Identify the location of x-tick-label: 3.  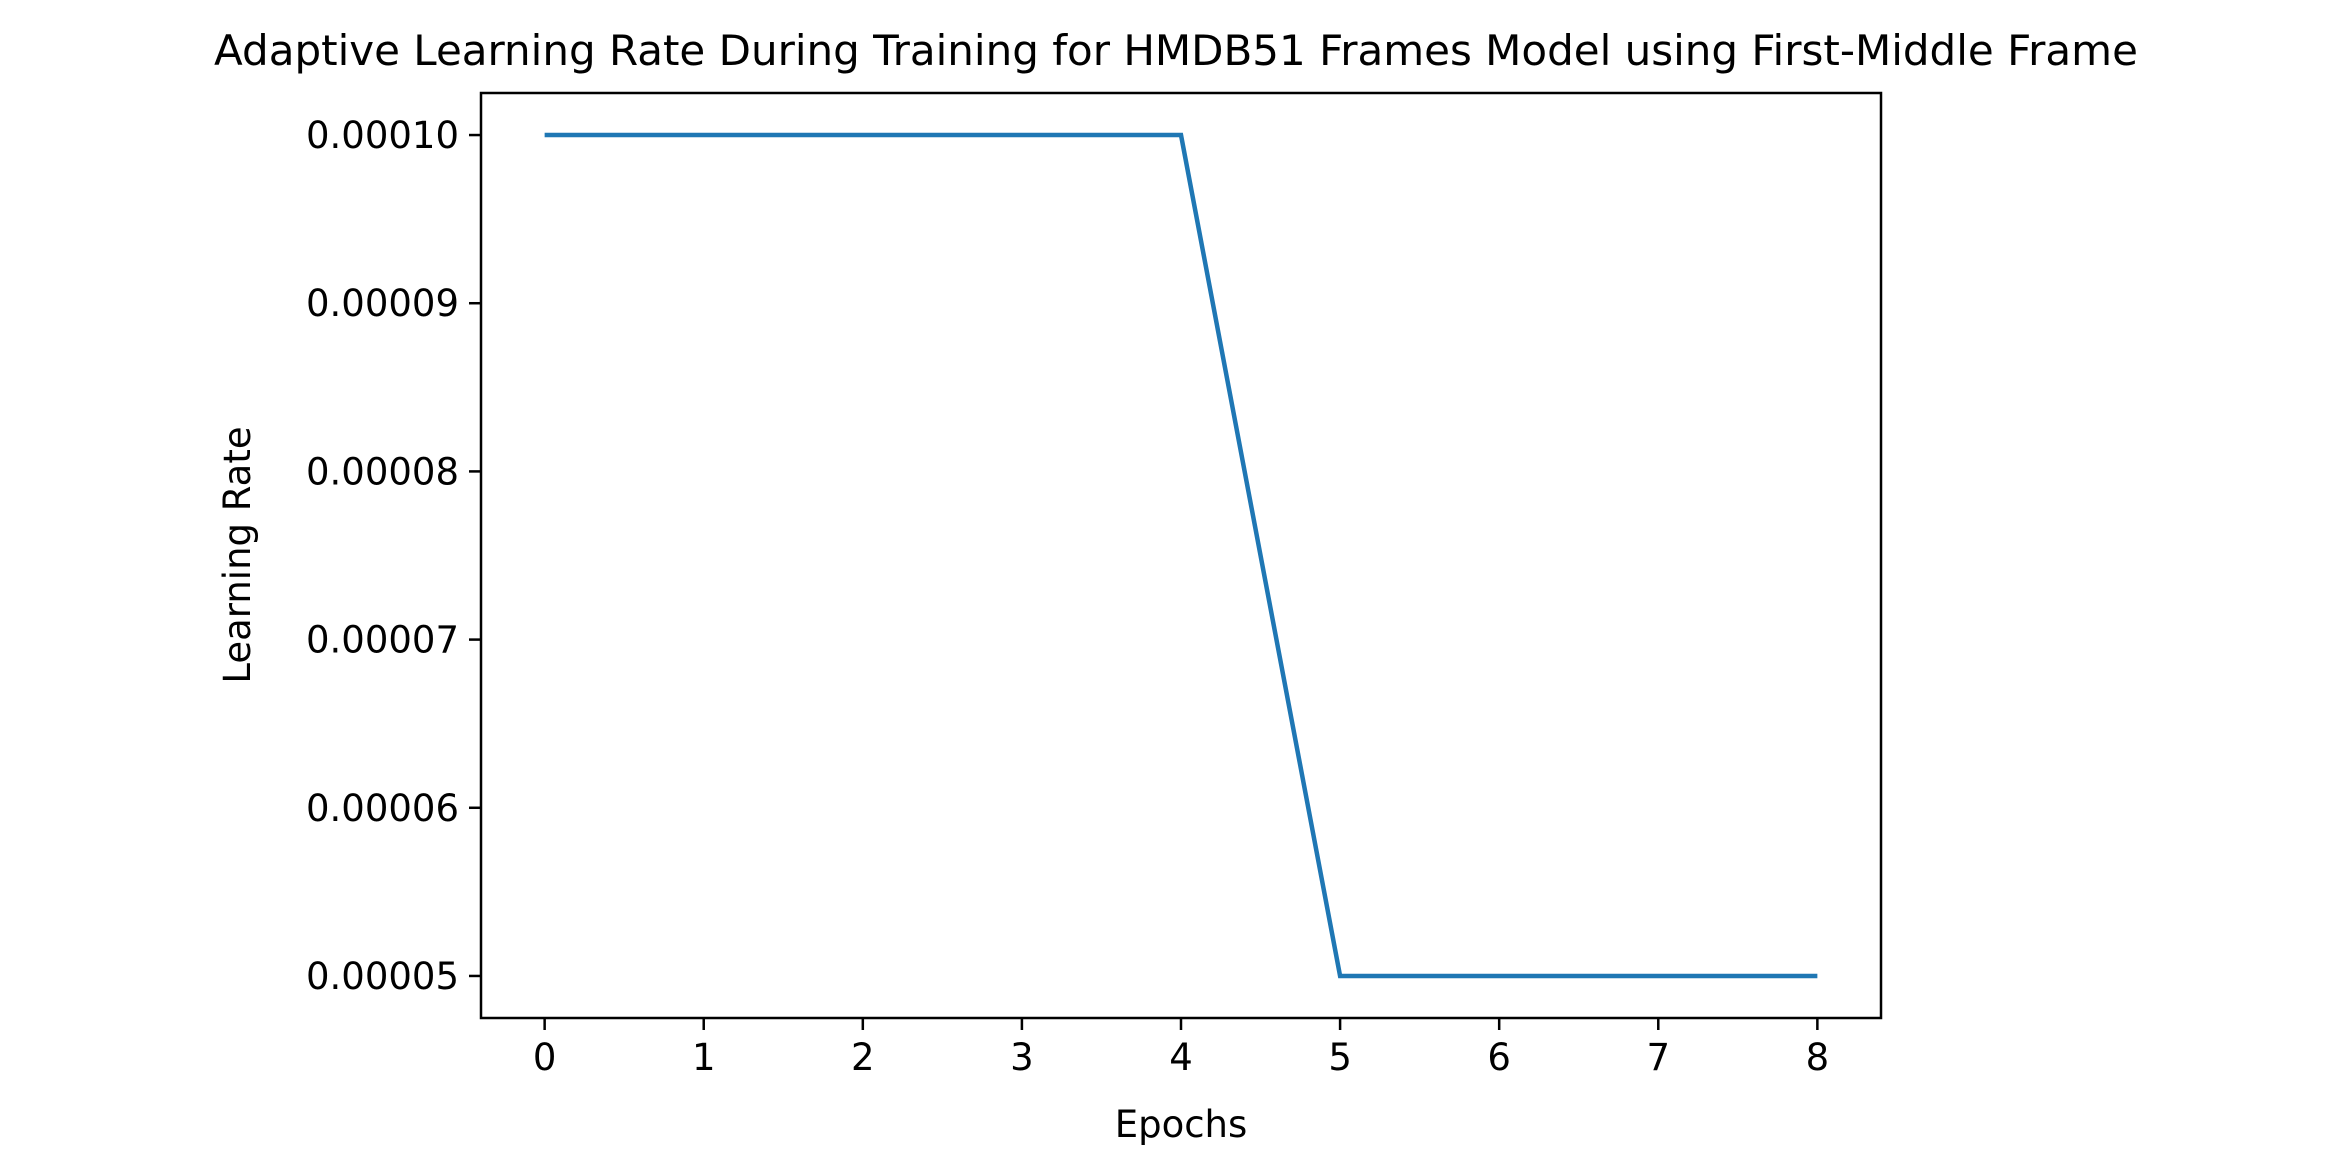
(1022, 1057).